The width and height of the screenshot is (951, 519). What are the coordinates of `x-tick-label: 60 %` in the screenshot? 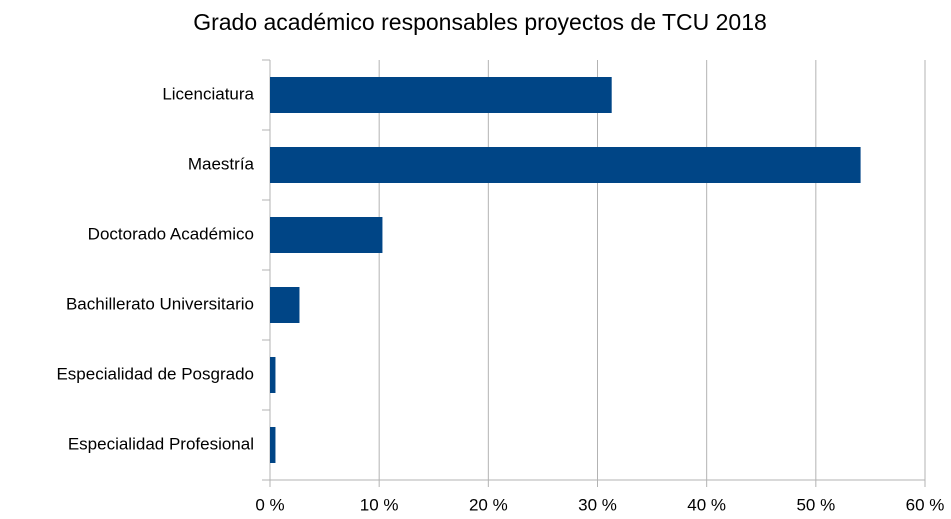 It's located at (925, 504).